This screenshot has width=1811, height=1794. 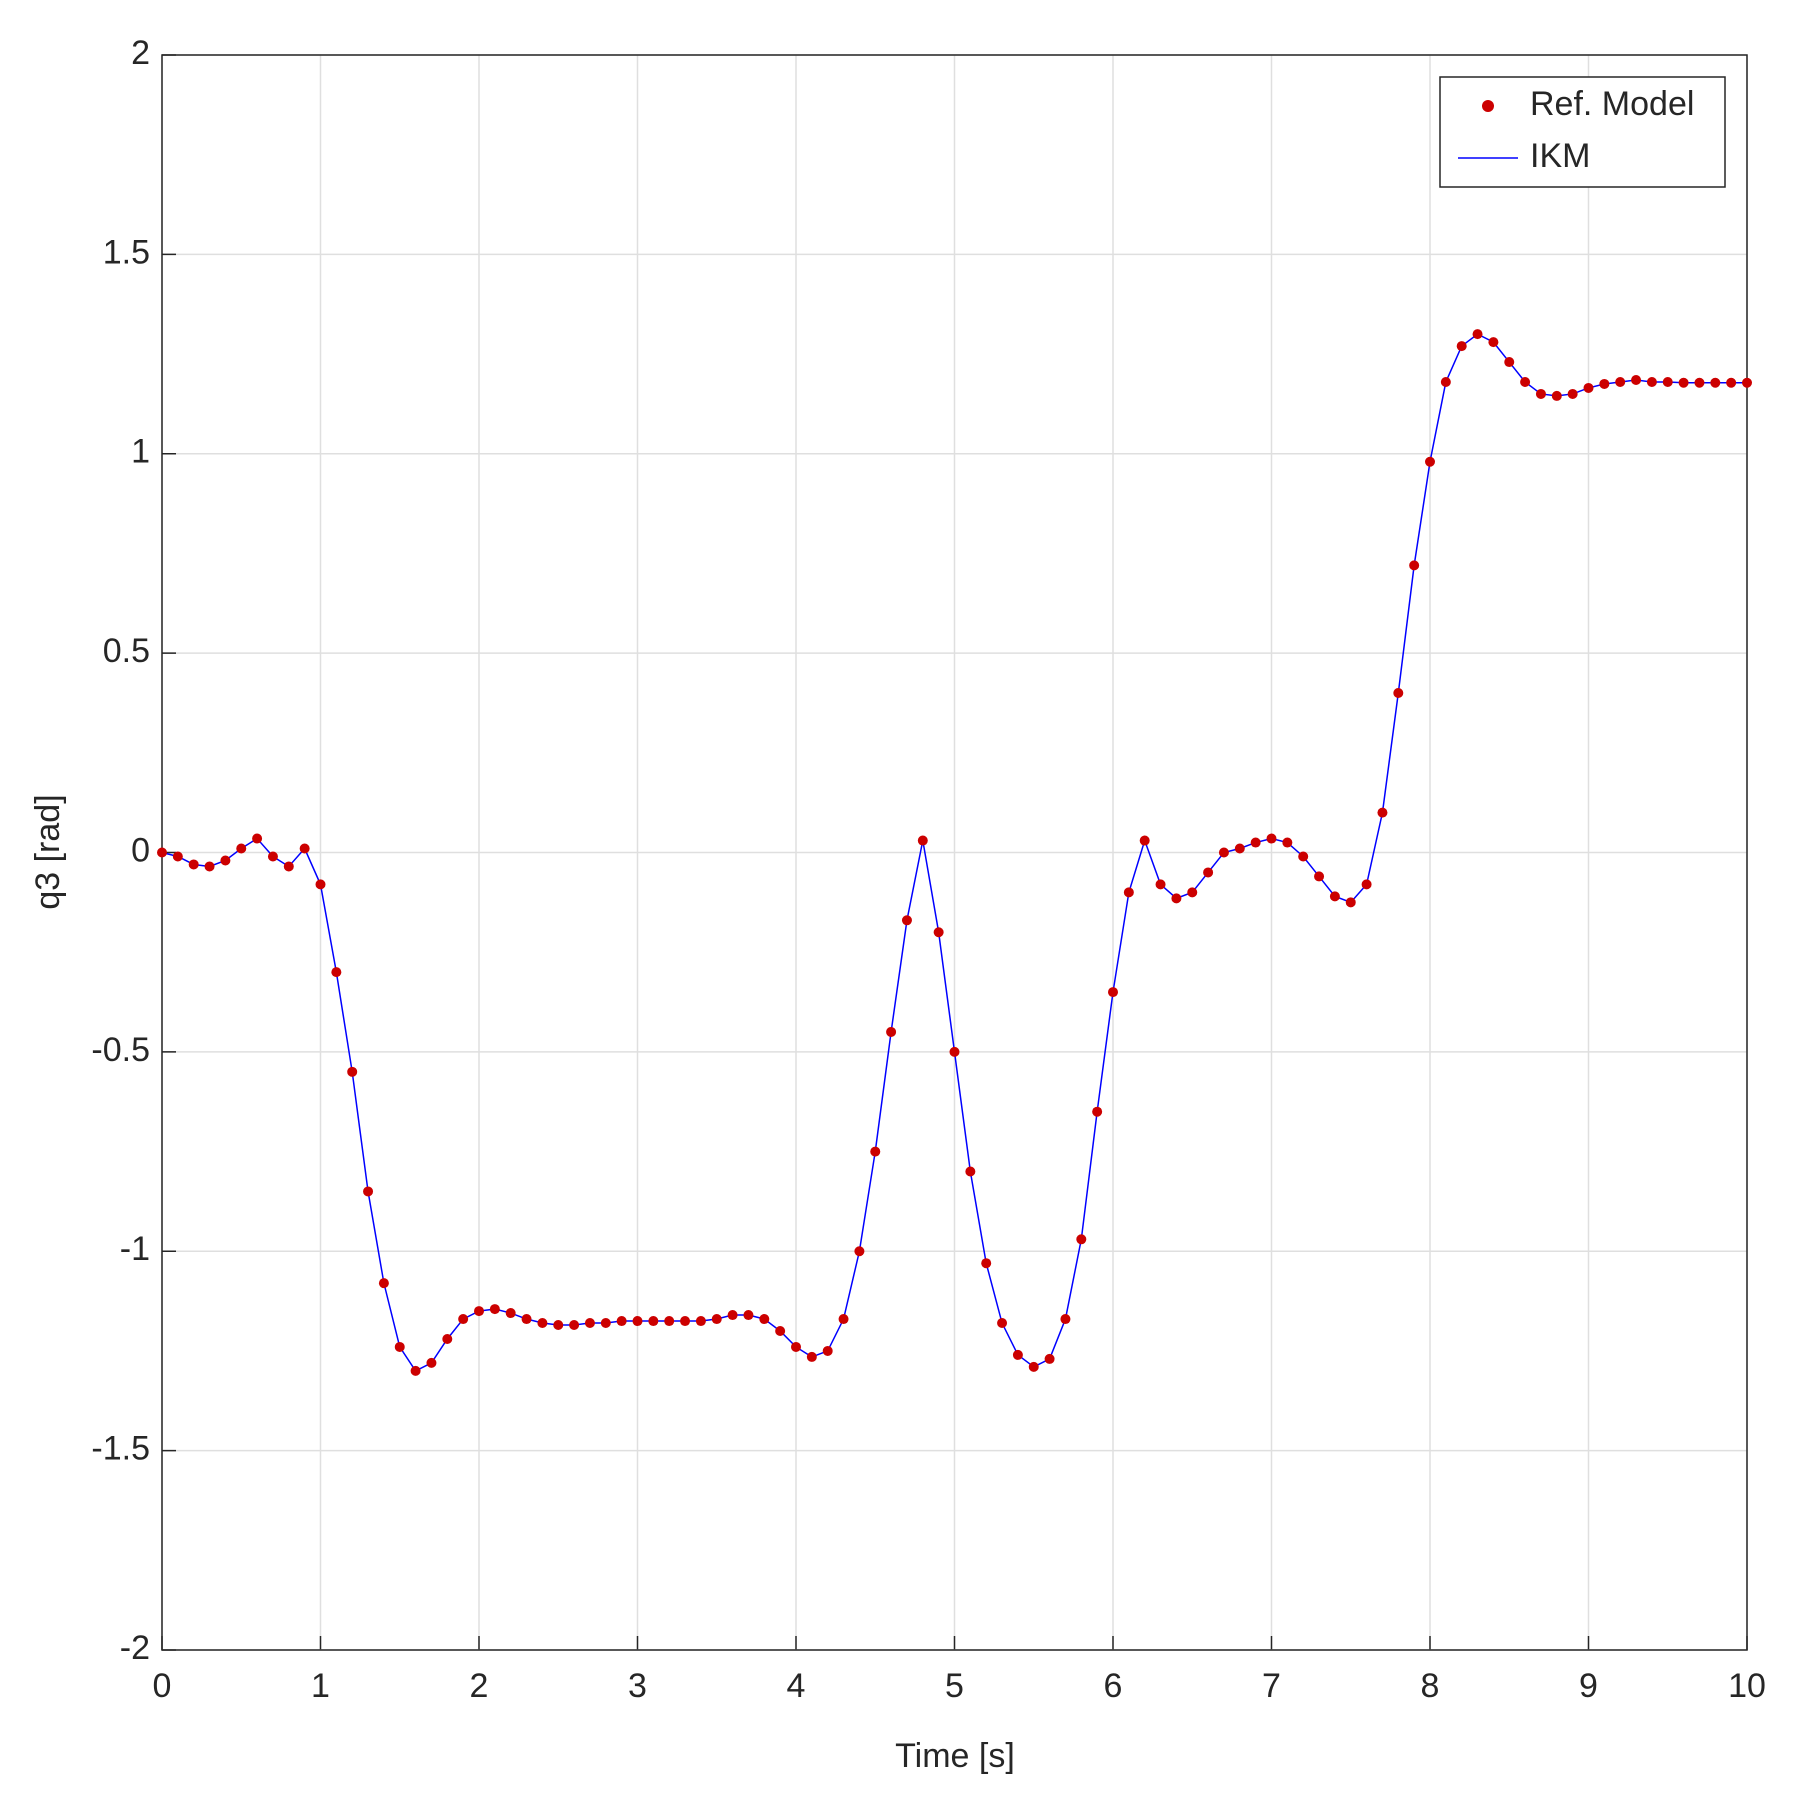 What do you see at coordinates (1430, 1686) in the screenshot?
I see `x-tick-label: 8` at bounding box center [1430, 1686].